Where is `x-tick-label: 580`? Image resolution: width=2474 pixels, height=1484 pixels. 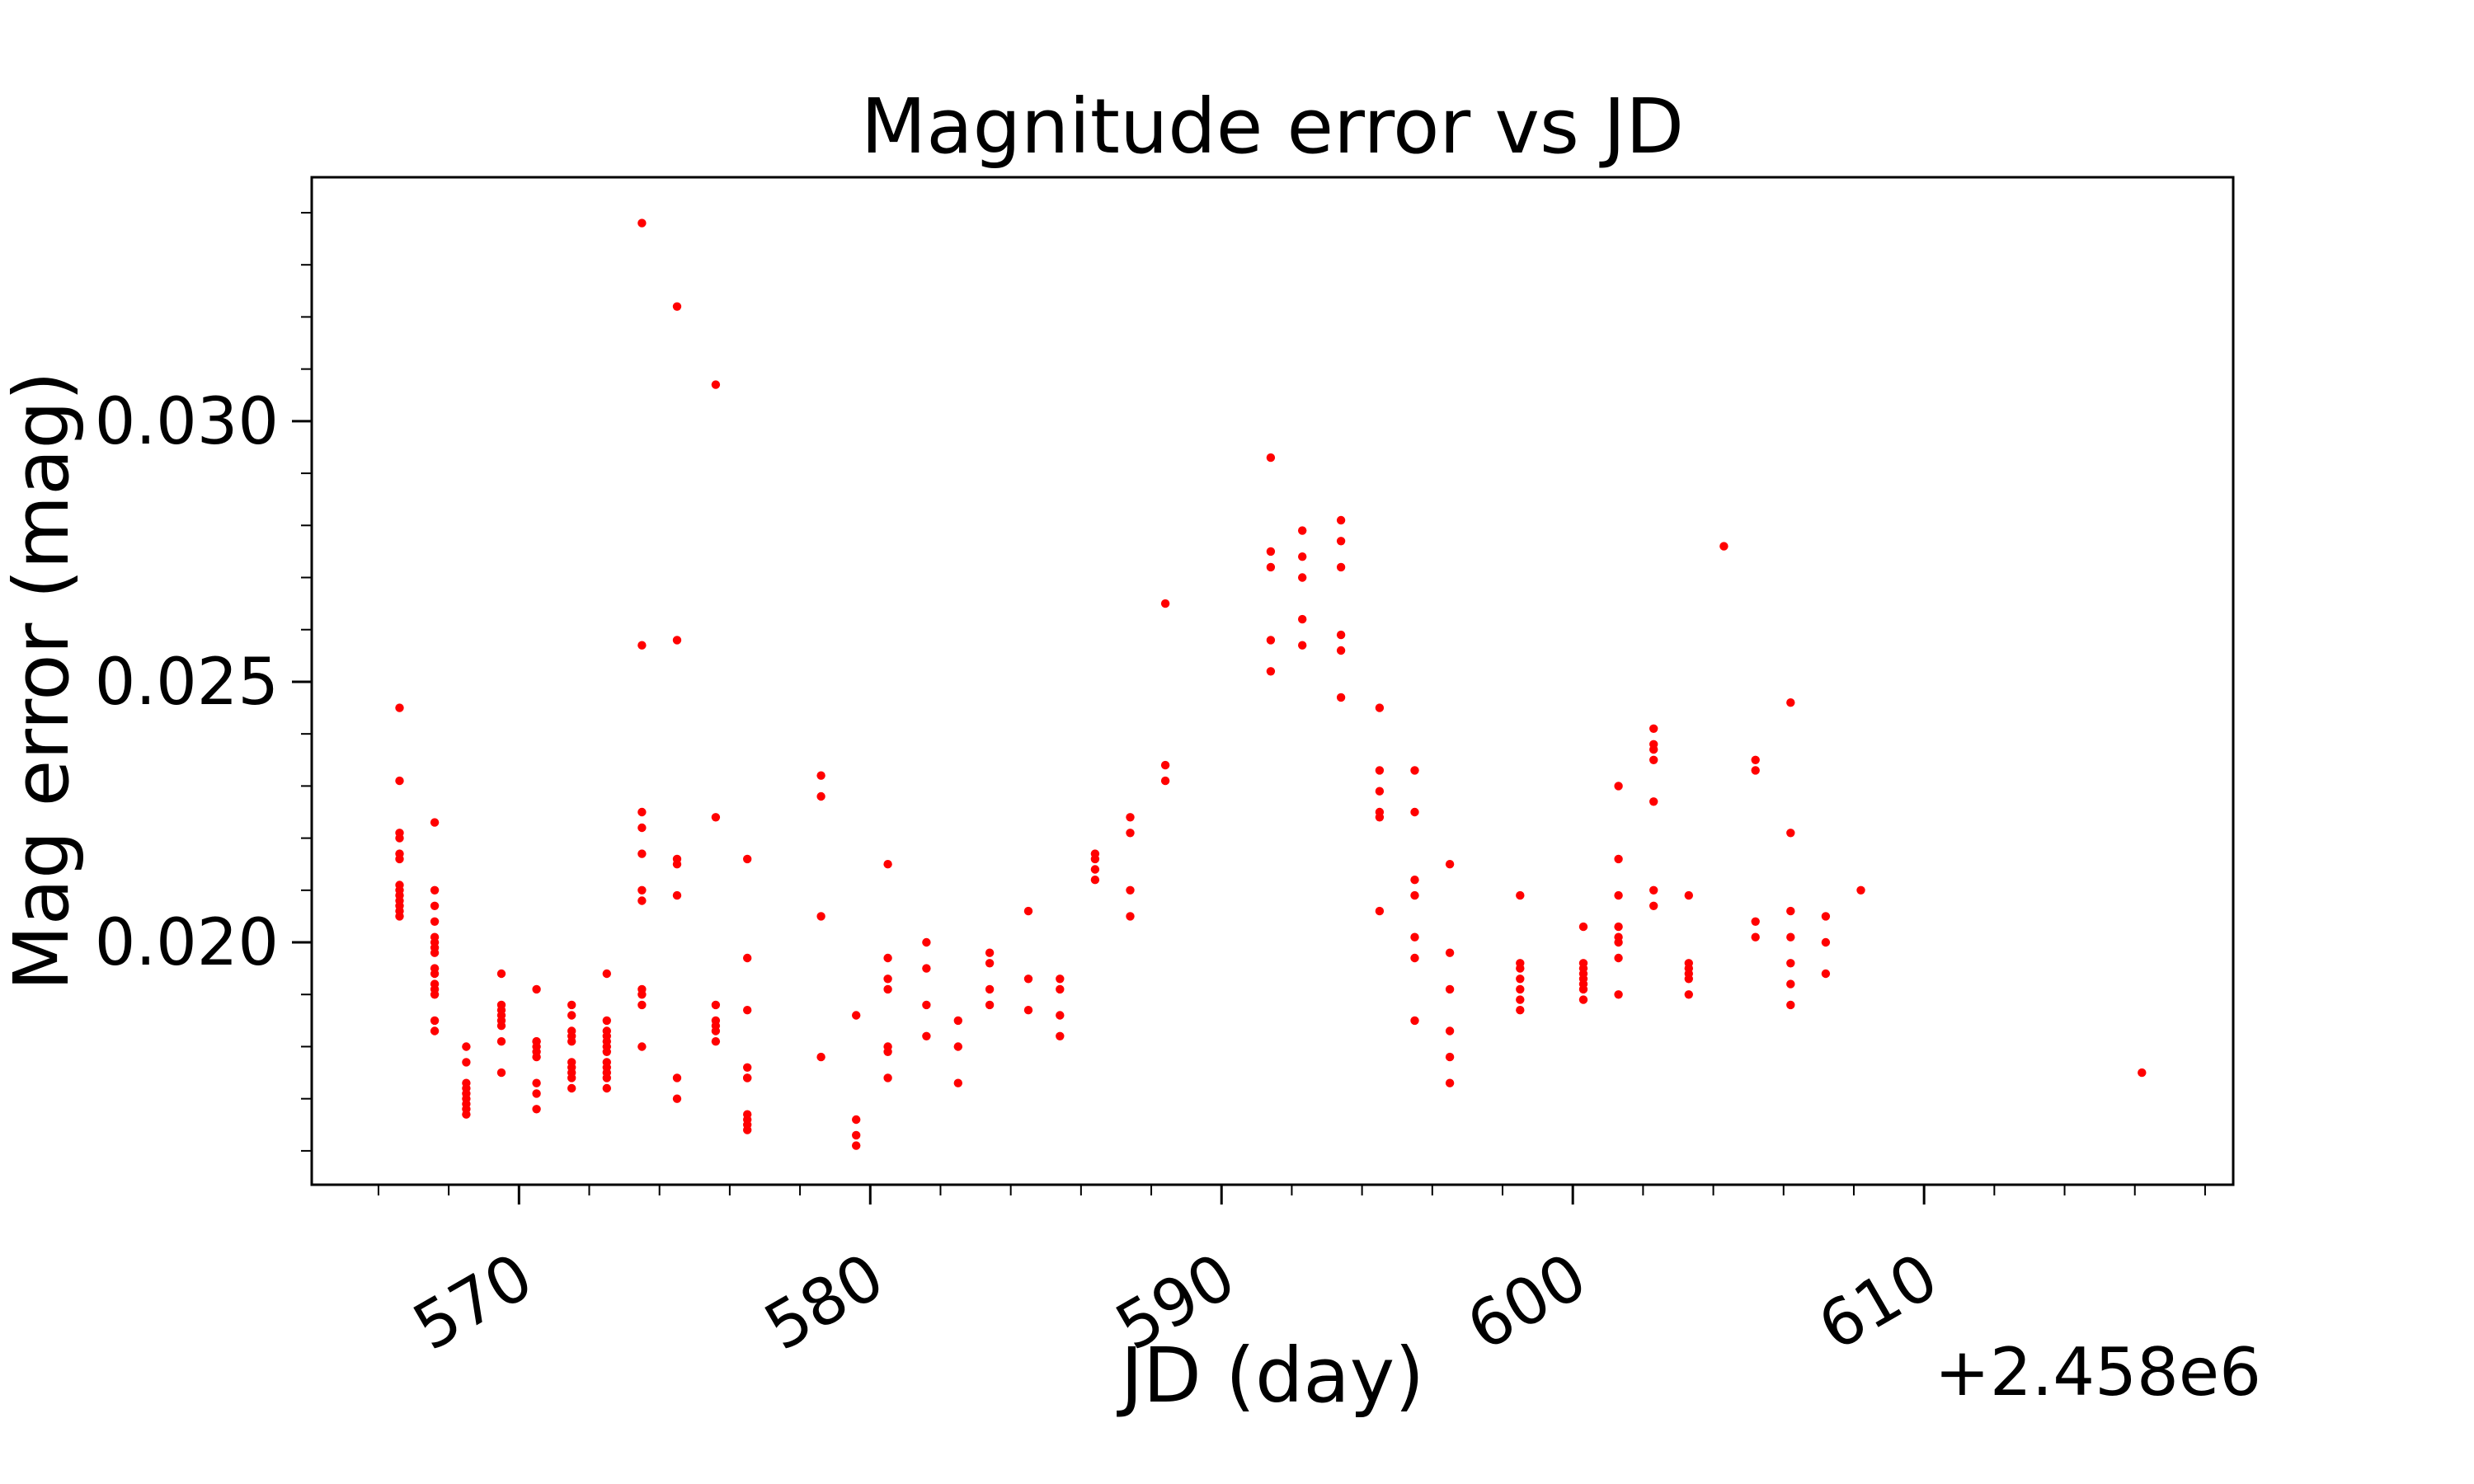 x-tick-label: 580 is located at coordinates (824, 1302).